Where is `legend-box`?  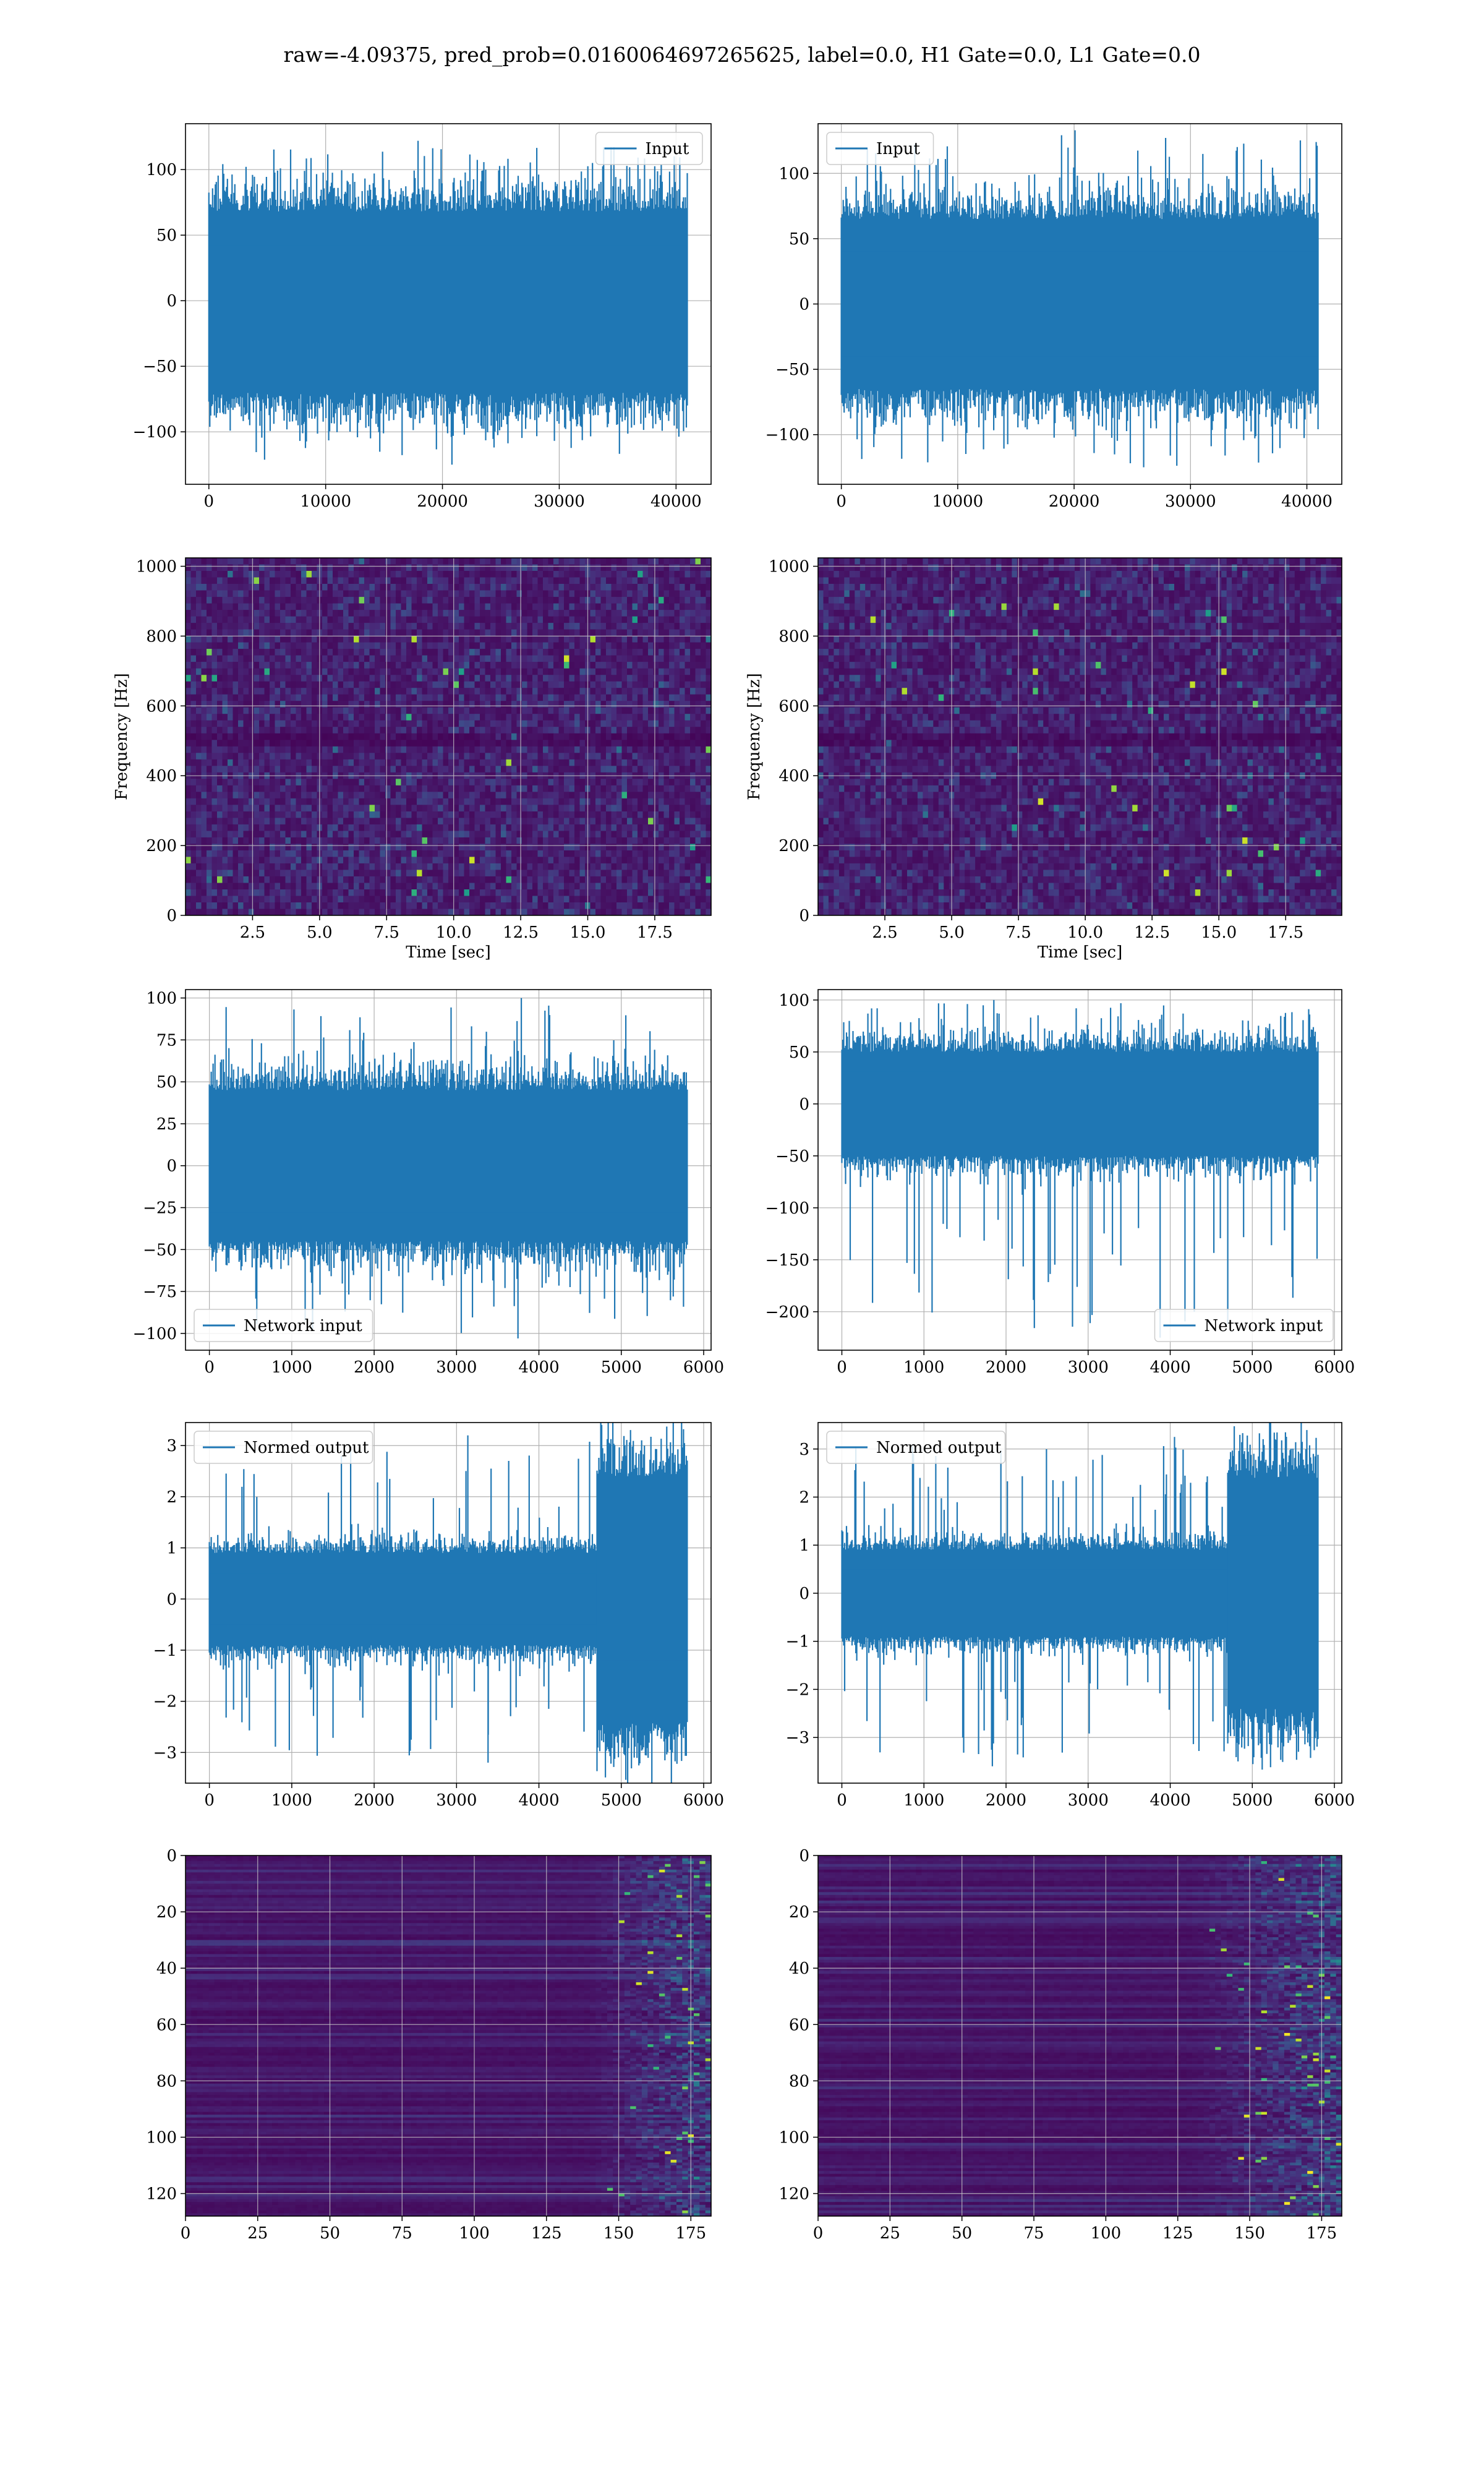
legend-box is located at coordinates (649, 148).